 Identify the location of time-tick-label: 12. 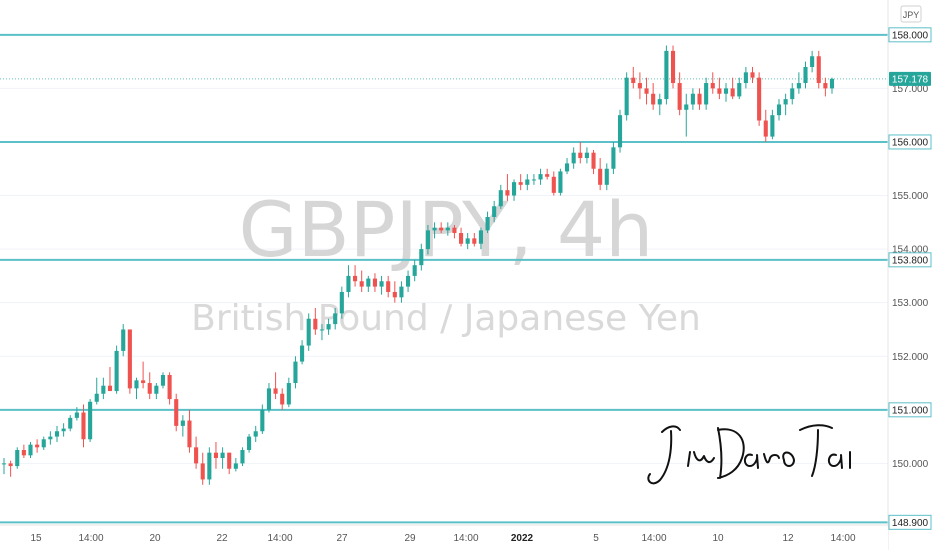
(788, 538).